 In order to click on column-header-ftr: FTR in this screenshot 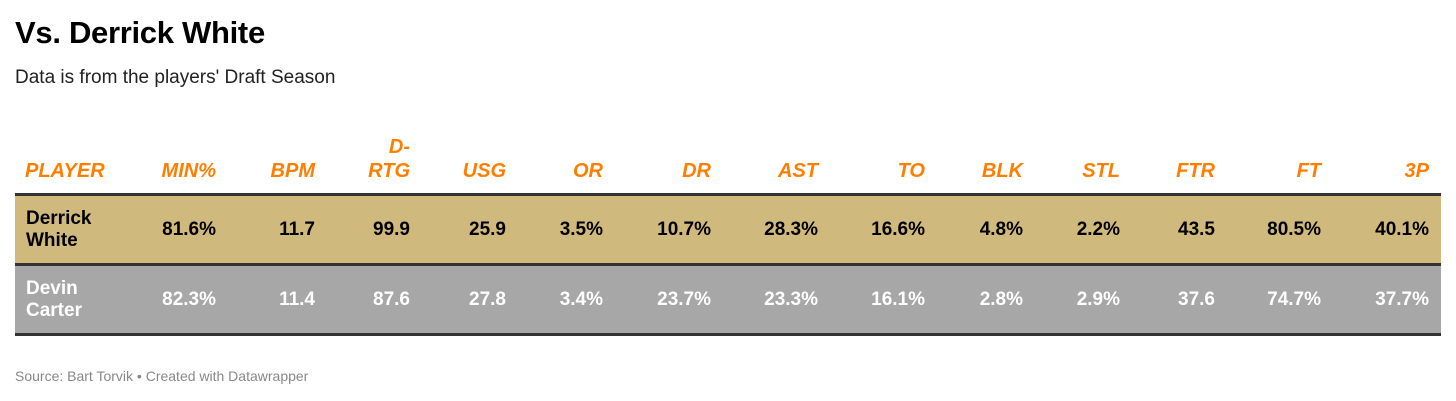, I will do `click(1170, 171)`.